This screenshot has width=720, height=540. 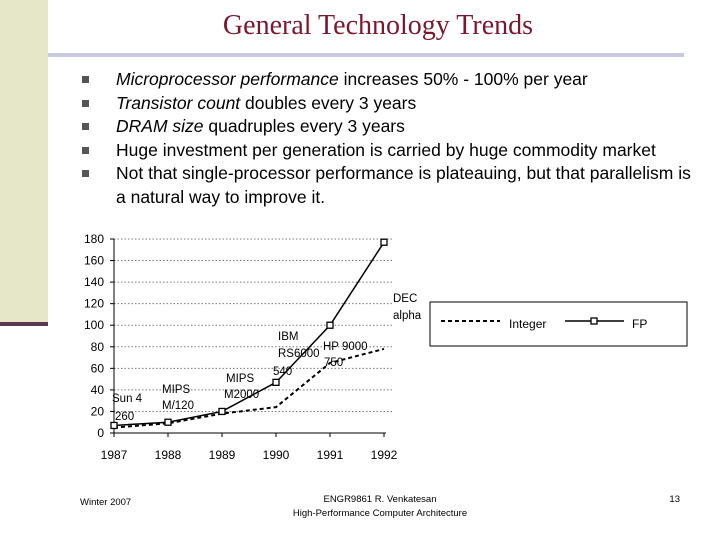 What do you see at coordinates (94, 282) in the screenshot?
I see `y-tick-label: 140` at bounding box center [94, 282].